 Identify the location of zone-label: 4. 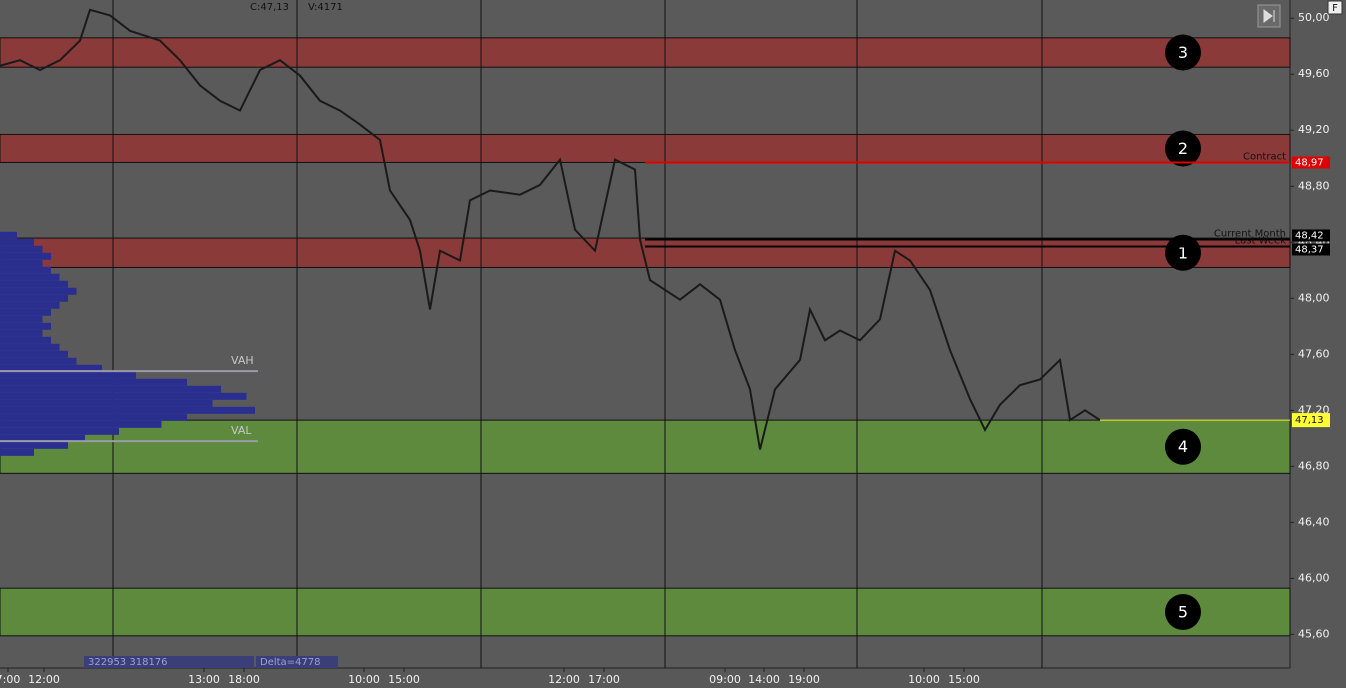
(1183, 446).